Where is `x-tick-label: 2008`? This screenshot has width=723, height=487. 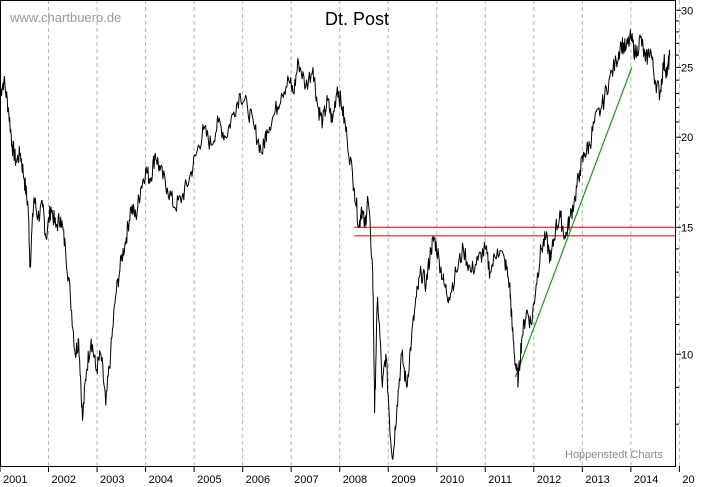
x-tick-label: 2008 is located at coordinates (355, 480).